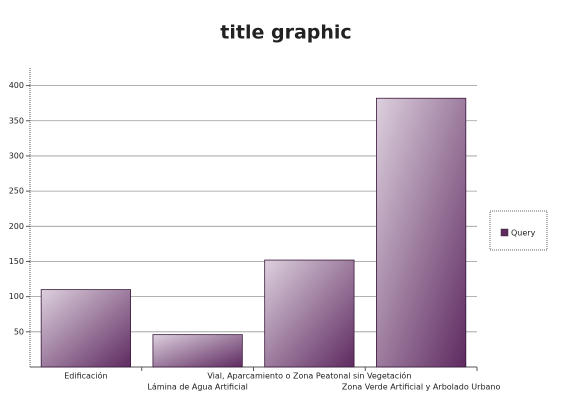  What do you see at coordinates (285, 33) in the screenshot?
I see `chart-title: title graphic` at bounding box center [285, 33].